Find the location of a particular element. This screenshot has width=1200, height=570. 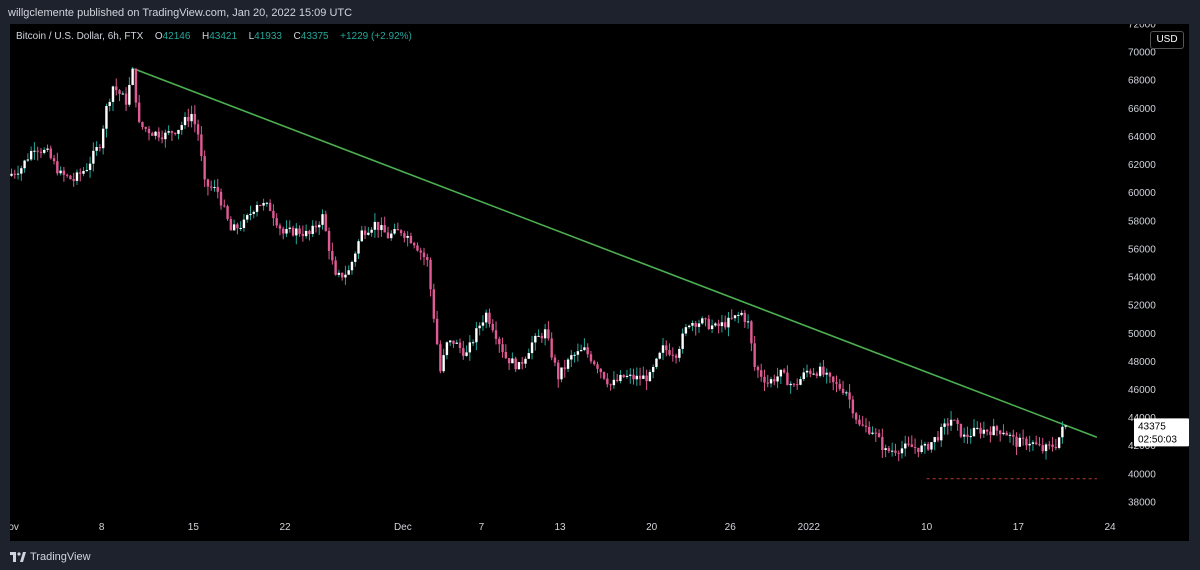

tradingview-logo: TradingView is located at coordinates (50, 557).